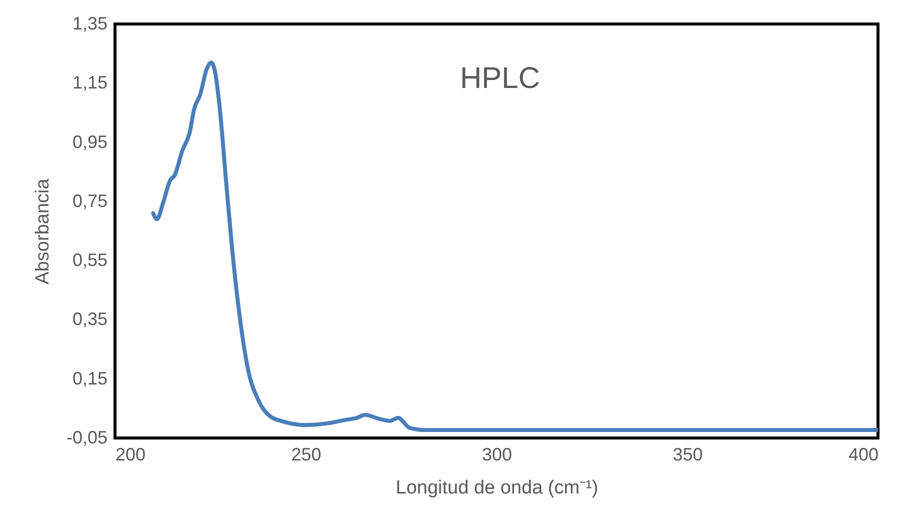 The width and height of the screenshot is (900, 515). I want to click on y-tick-label: -0,05, so click(87, 438).